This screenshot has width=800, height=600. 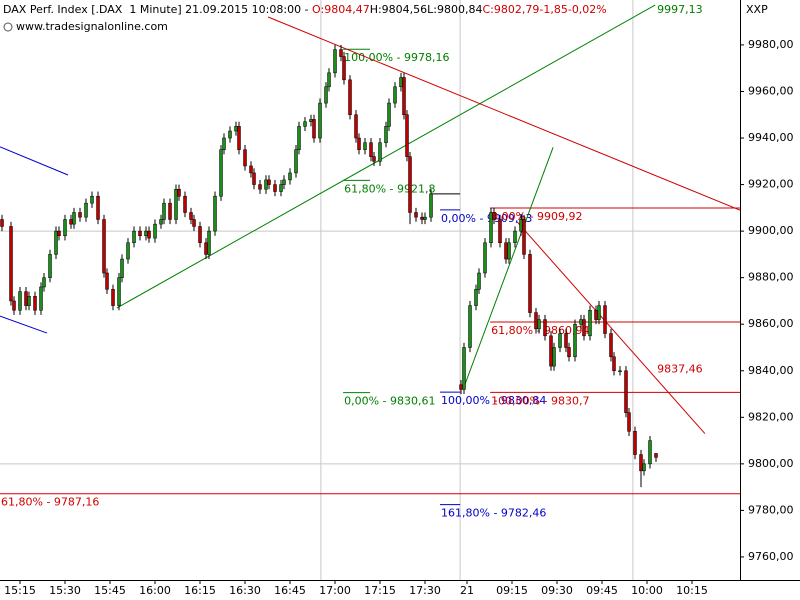 What do you see at coordinates (341, 9) in the screenshot?
I see `header-part: O:9804,47` at bounding box center [341, 9].